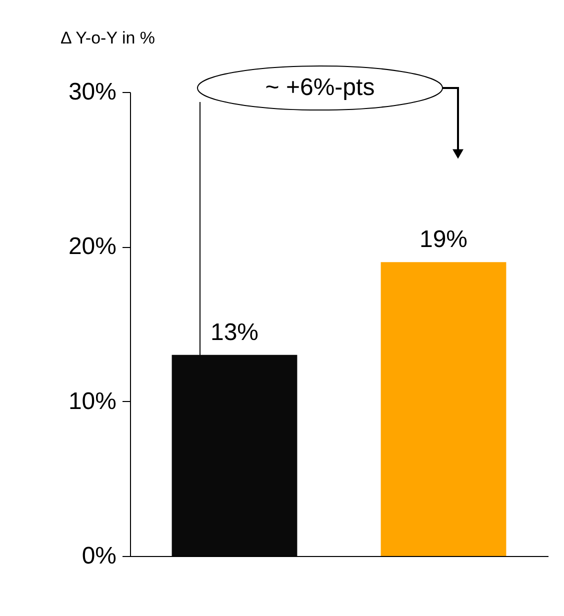 The image size is (564, 616). Describe the element at coordinates (443, 240) in the screenshot. I see `data-label: 19%` at that location.